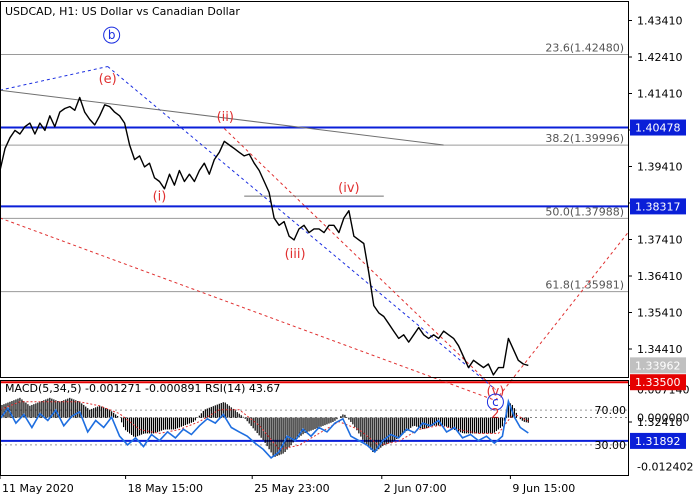  What do you see at coordinates (660, 422) in the screenshot?
I see `y-tick-label: 1.32410` at bounding box center [660, 422].